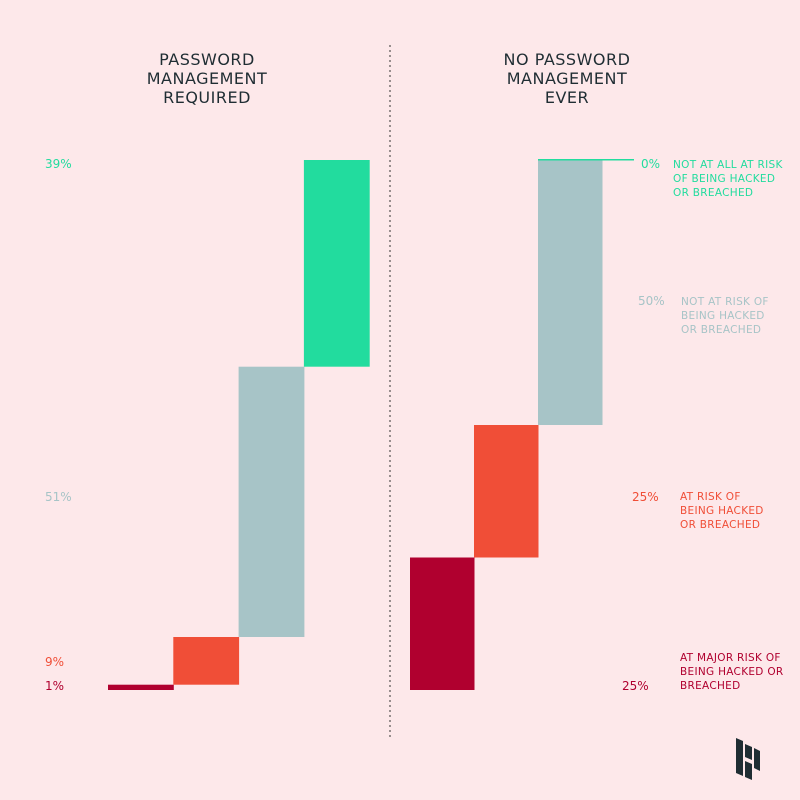 This screenshot has height=800, width=800. I want to click on right-value-label-not-at-risk: 50%, so click(651, 301).